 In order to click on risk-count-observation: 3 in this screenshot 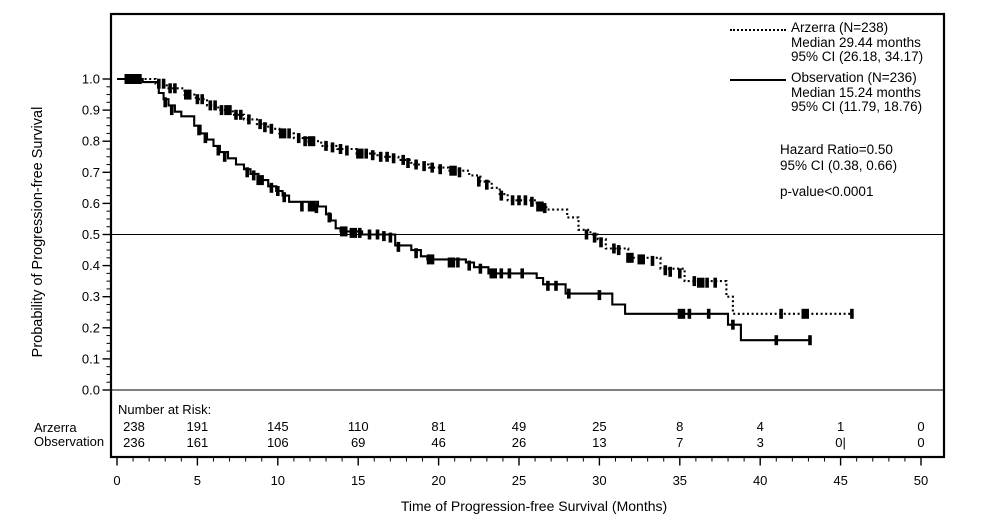, I will do `click(760, 442)`.